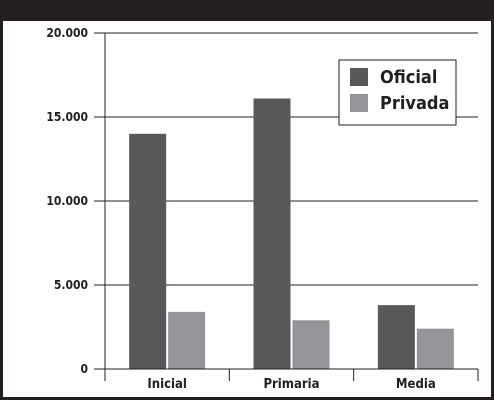  Describe the element at coordinates (414, 103) in the screenshot. I see `legend-label-privada: Privada` at that location.